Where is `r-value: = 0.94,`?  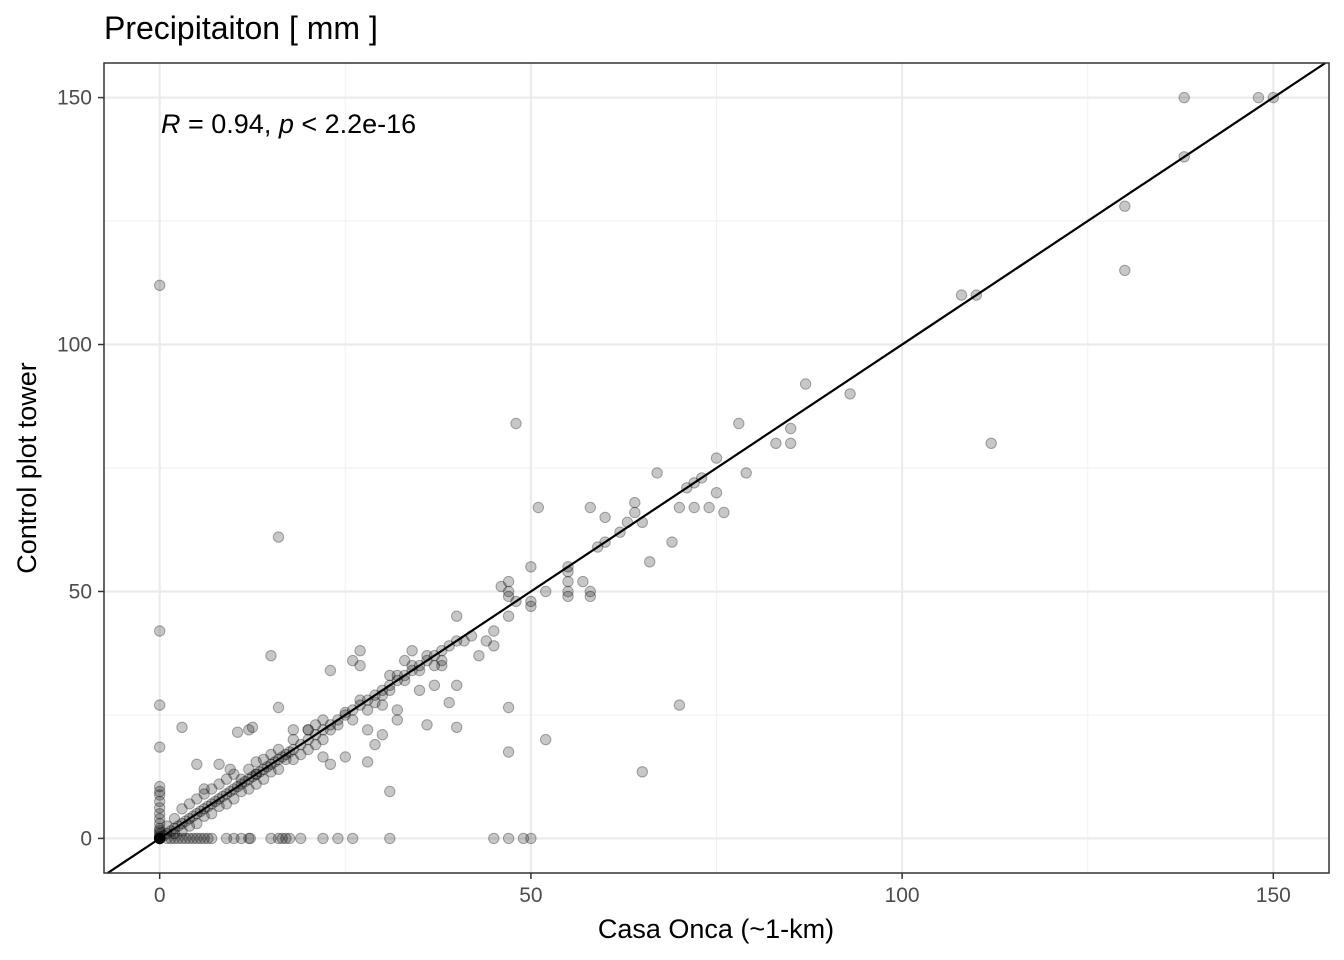 r-value: = 0.94, is located at coordinates (230, 124).